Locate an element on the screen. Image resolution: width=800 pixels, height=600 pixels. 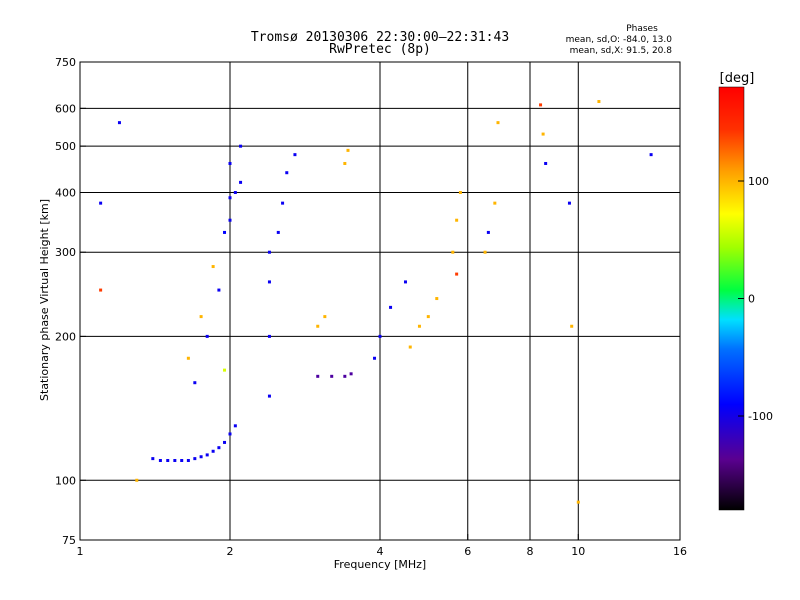
colorbar-ticks: 100 0 -100 is located at coordinates (755, 299).